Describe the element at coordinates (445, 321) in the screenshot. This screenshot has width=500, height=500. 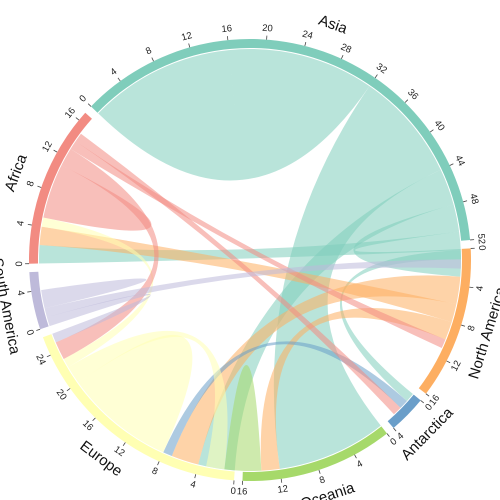
I see `arc-north-america` at that location.